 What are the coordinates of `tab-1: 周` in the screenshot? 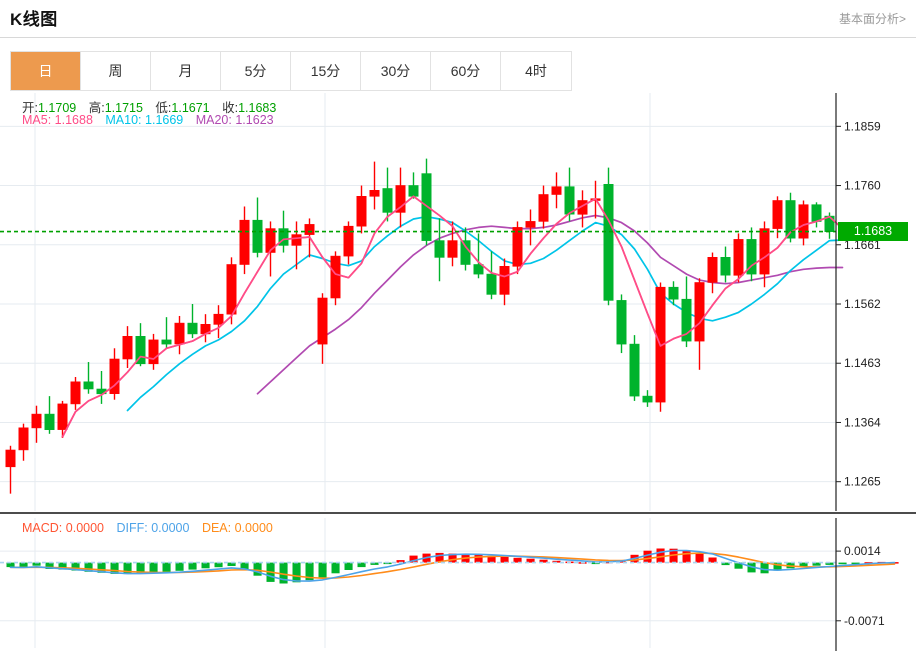 It's located at (116, 71).